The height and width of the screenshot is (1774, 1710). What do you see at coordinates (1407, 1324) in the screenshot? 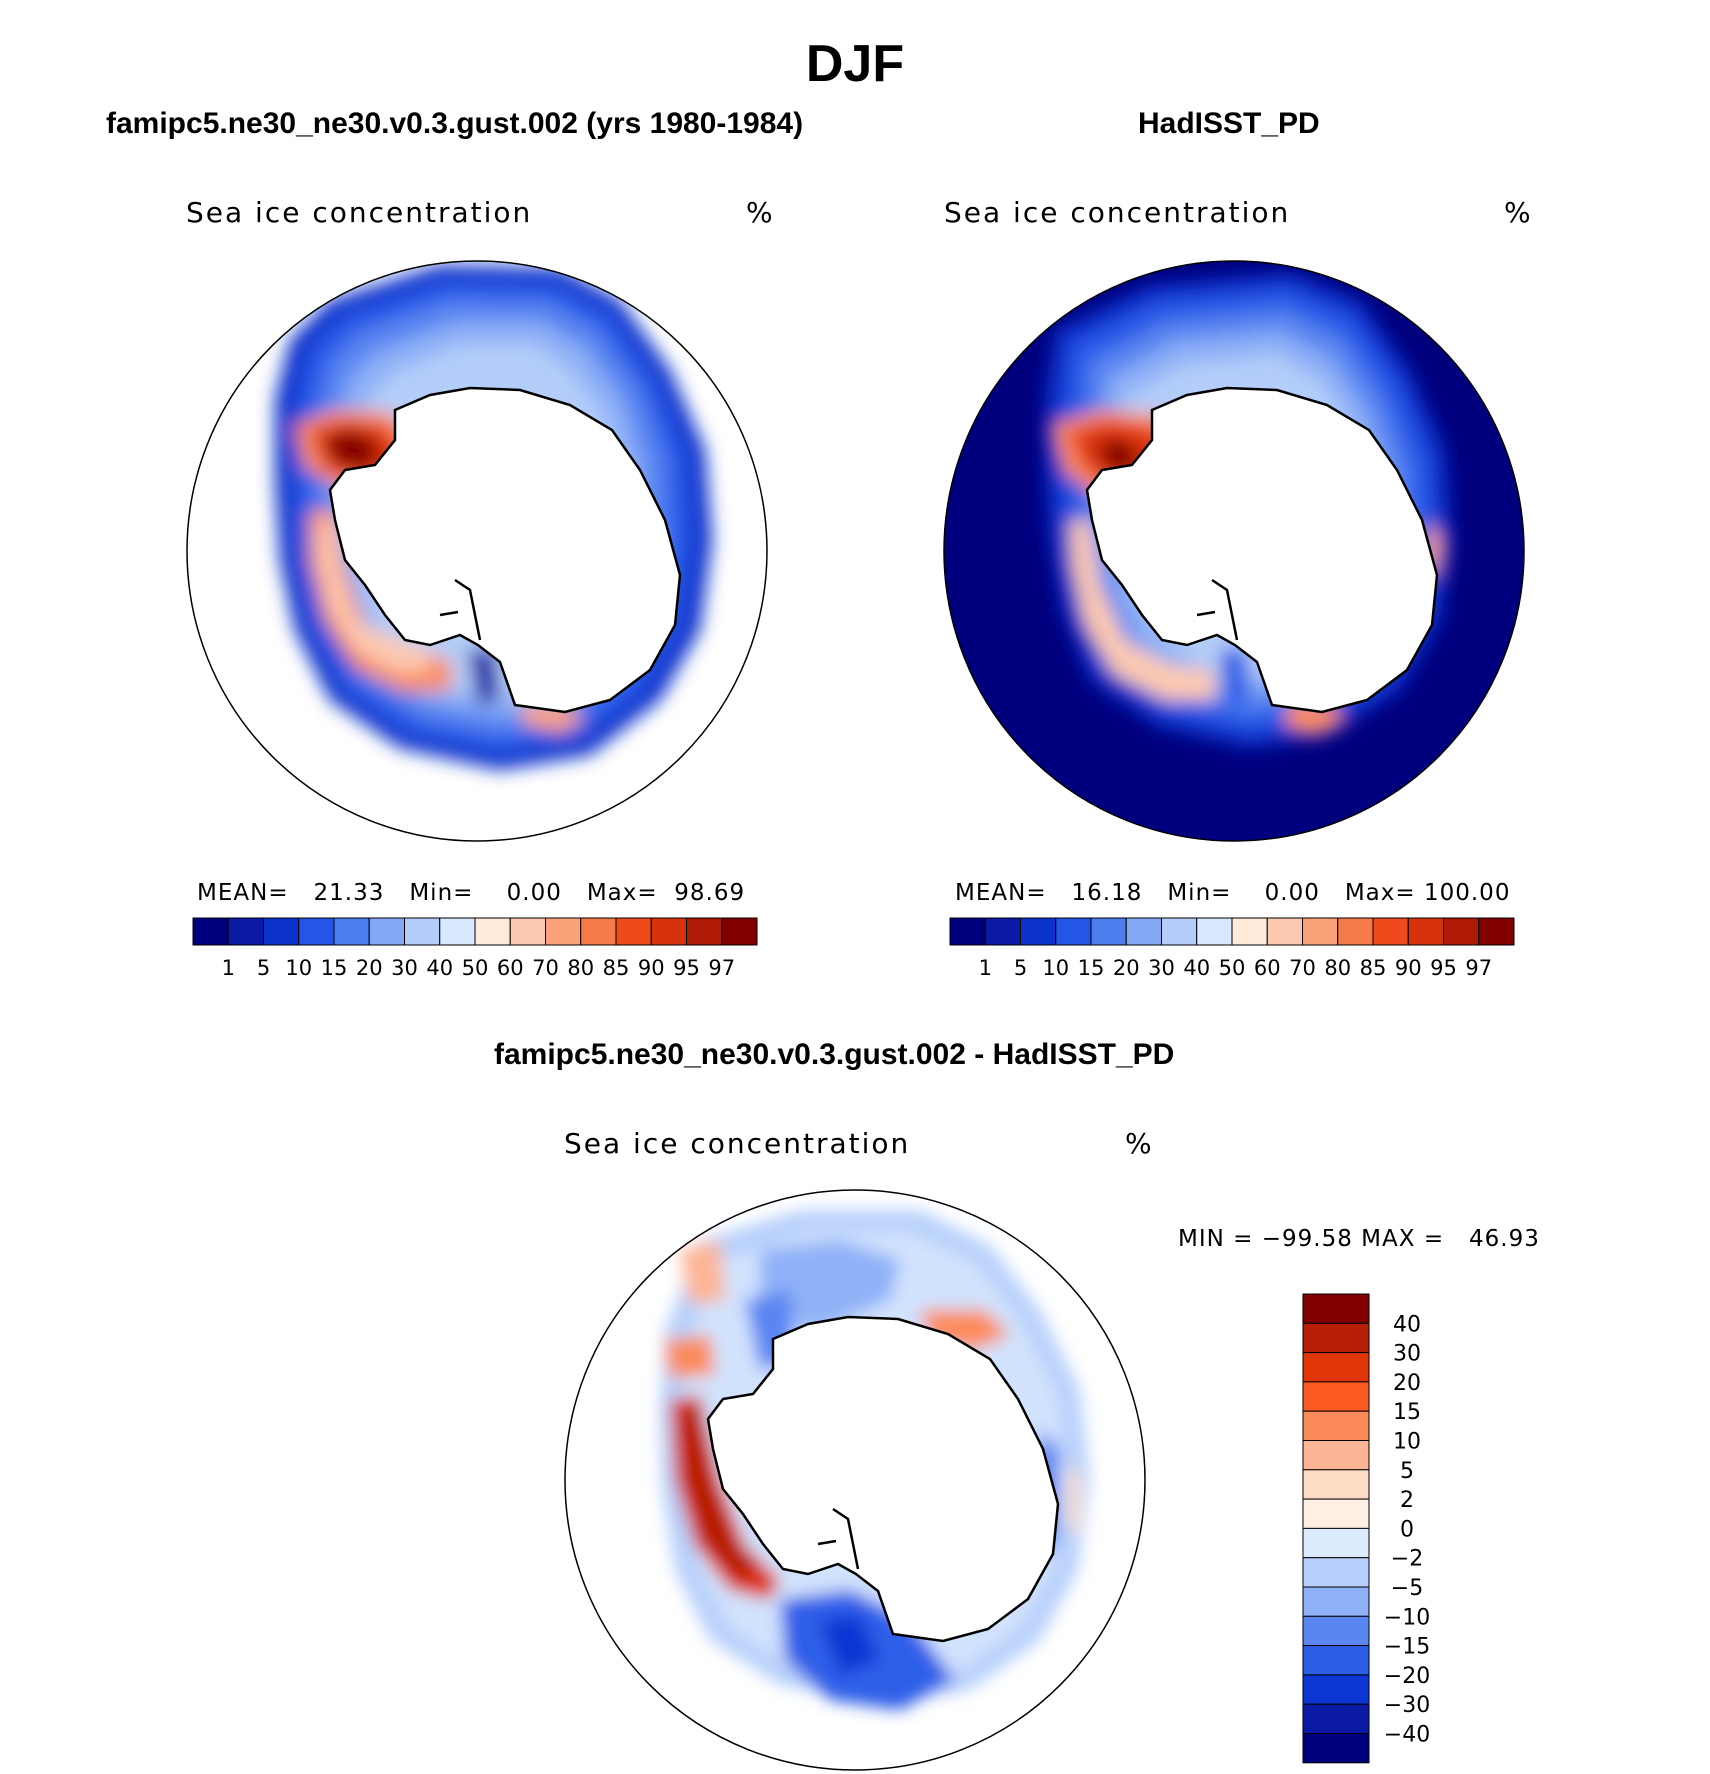
I see `diff-colorbar-label-0: 40` at bounding box center [1407, 1324].